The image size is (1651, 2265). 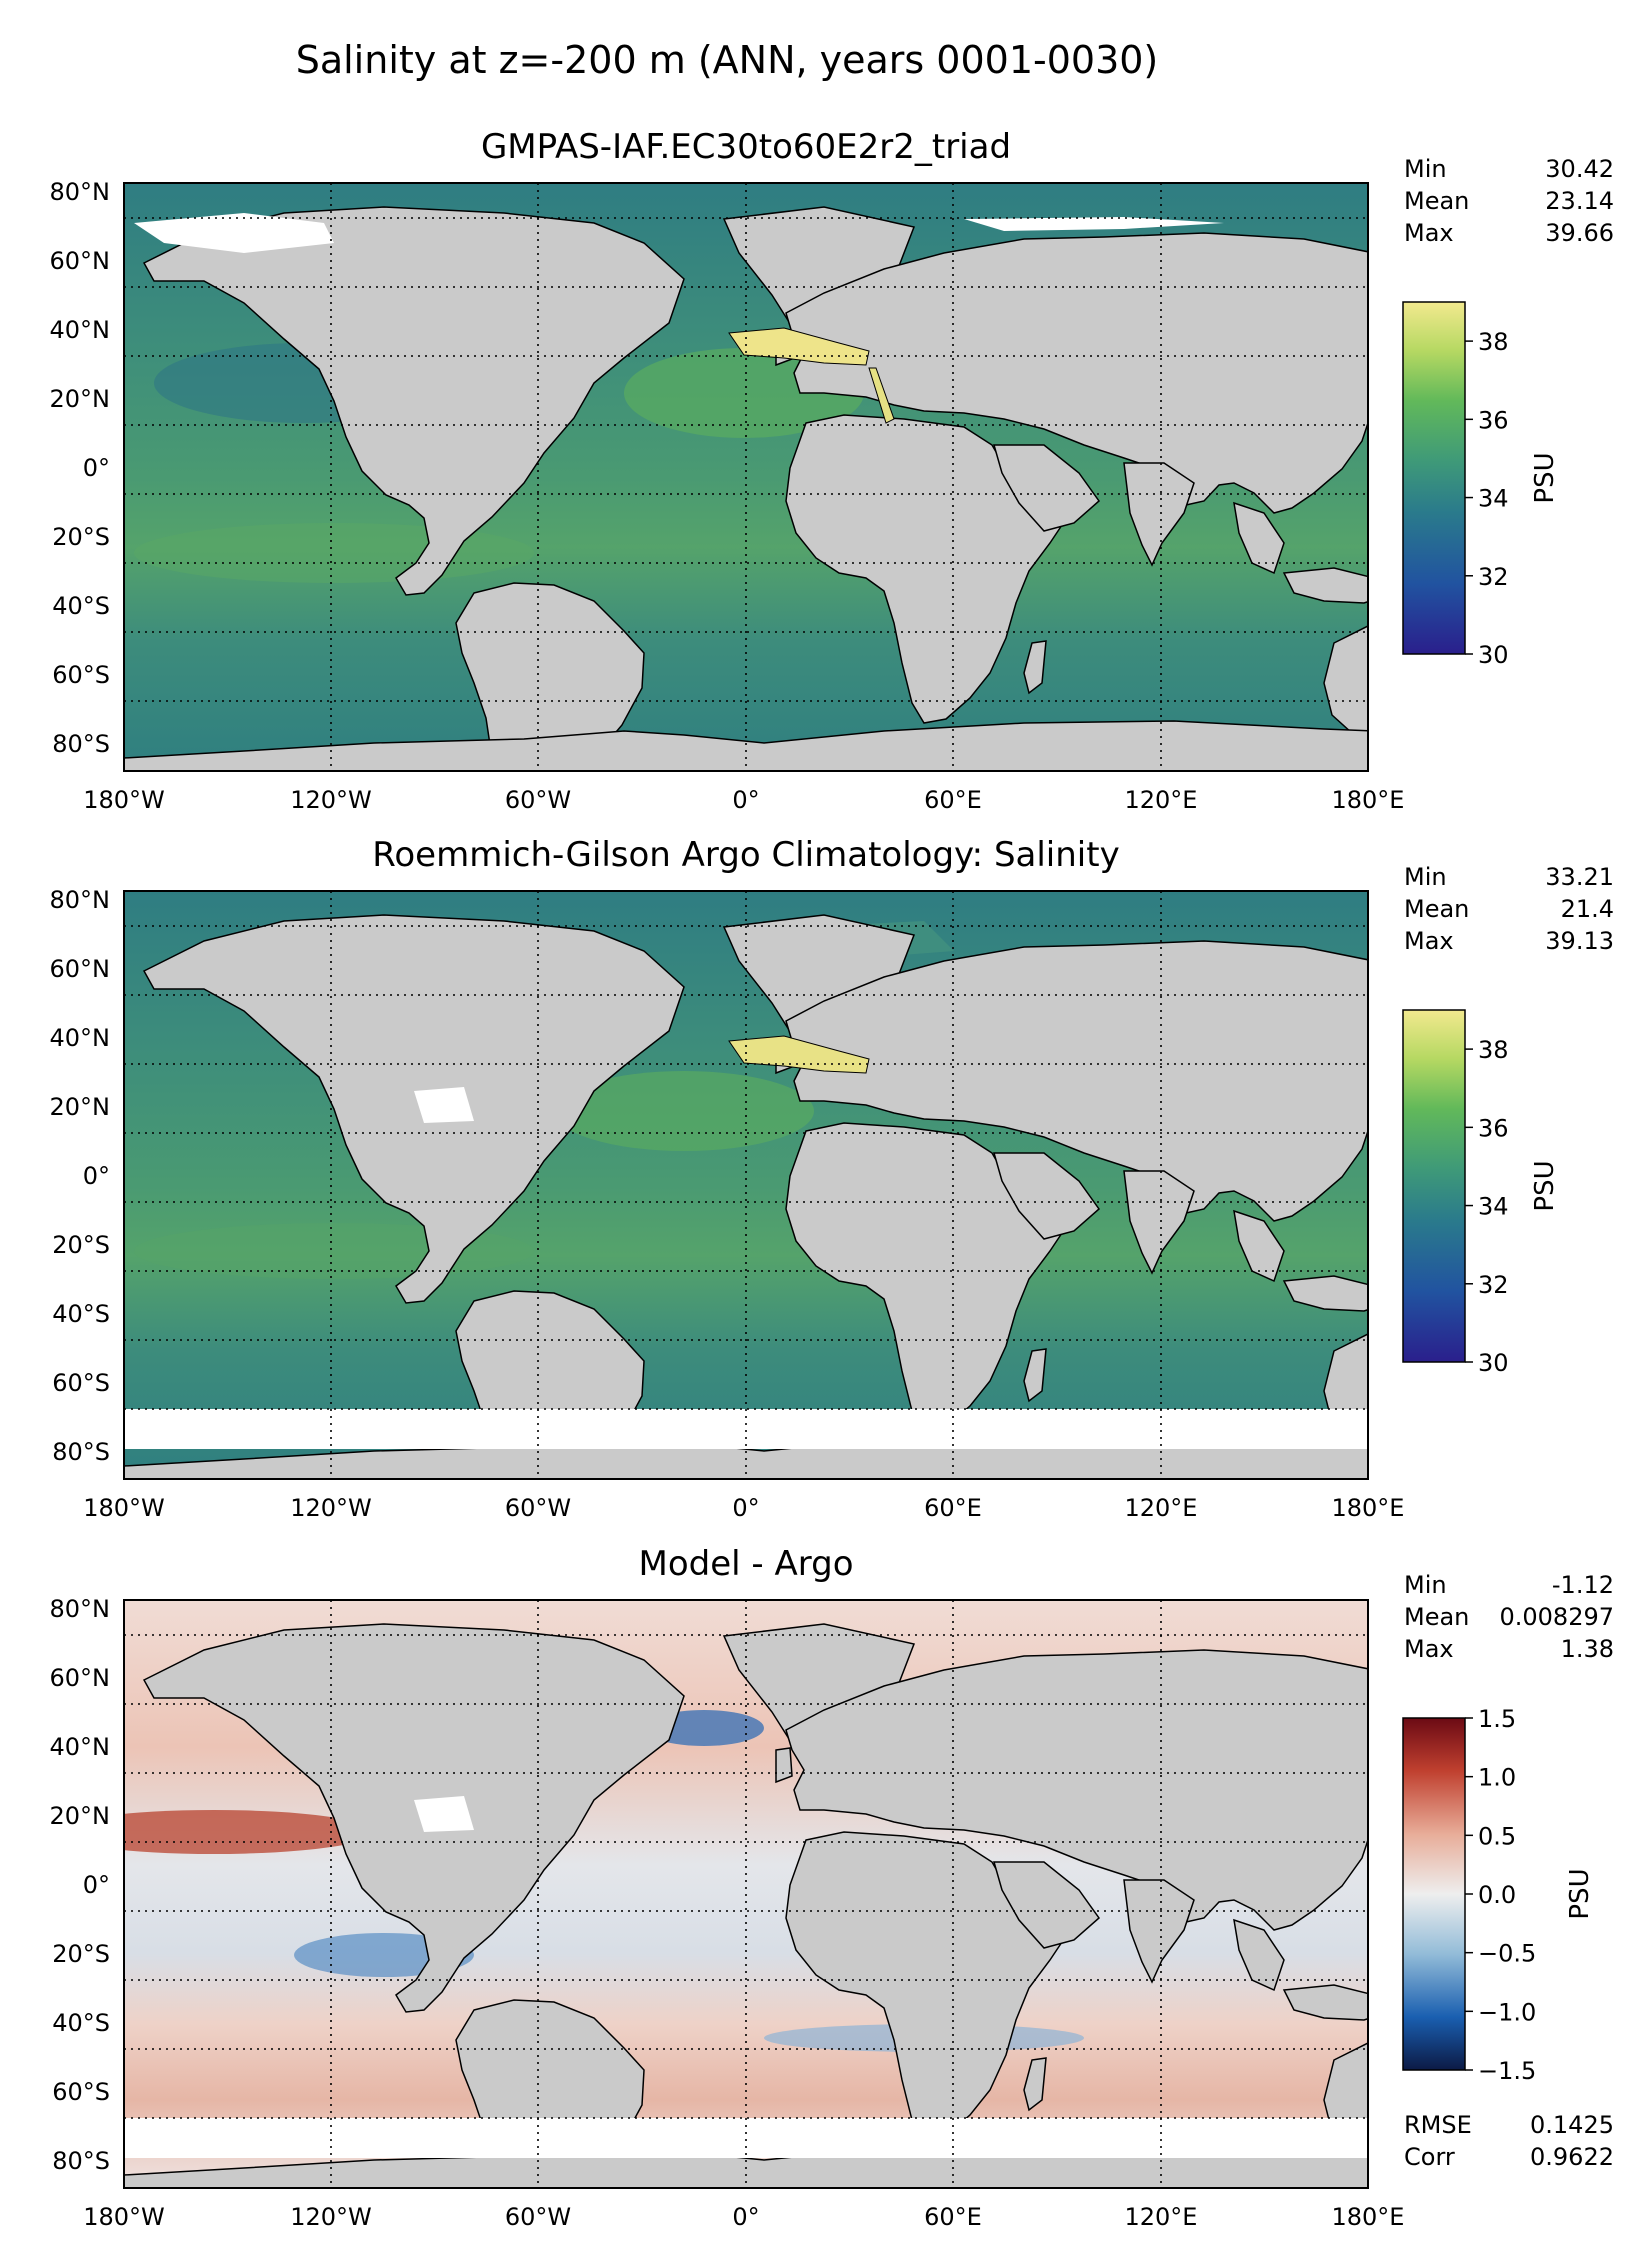 I want to click on stat-value-max: 39.13, so click(x=1579, y=941).